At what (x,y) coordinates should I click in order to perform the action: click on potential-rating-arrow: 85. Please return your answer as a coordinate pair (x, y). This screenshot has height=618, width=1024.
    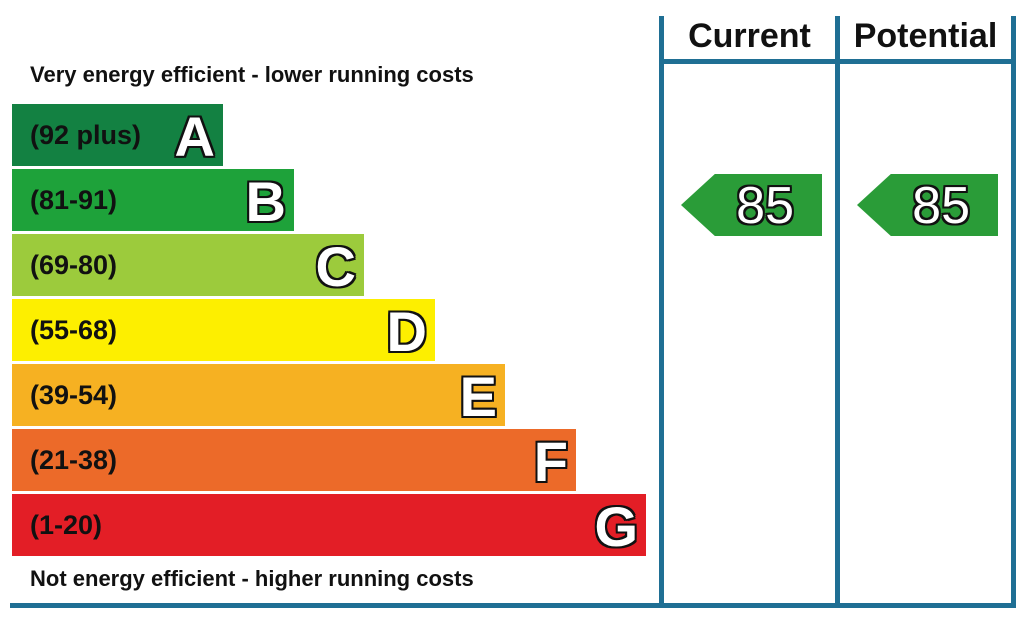
    Looking at the image, I should click on (927, 205).